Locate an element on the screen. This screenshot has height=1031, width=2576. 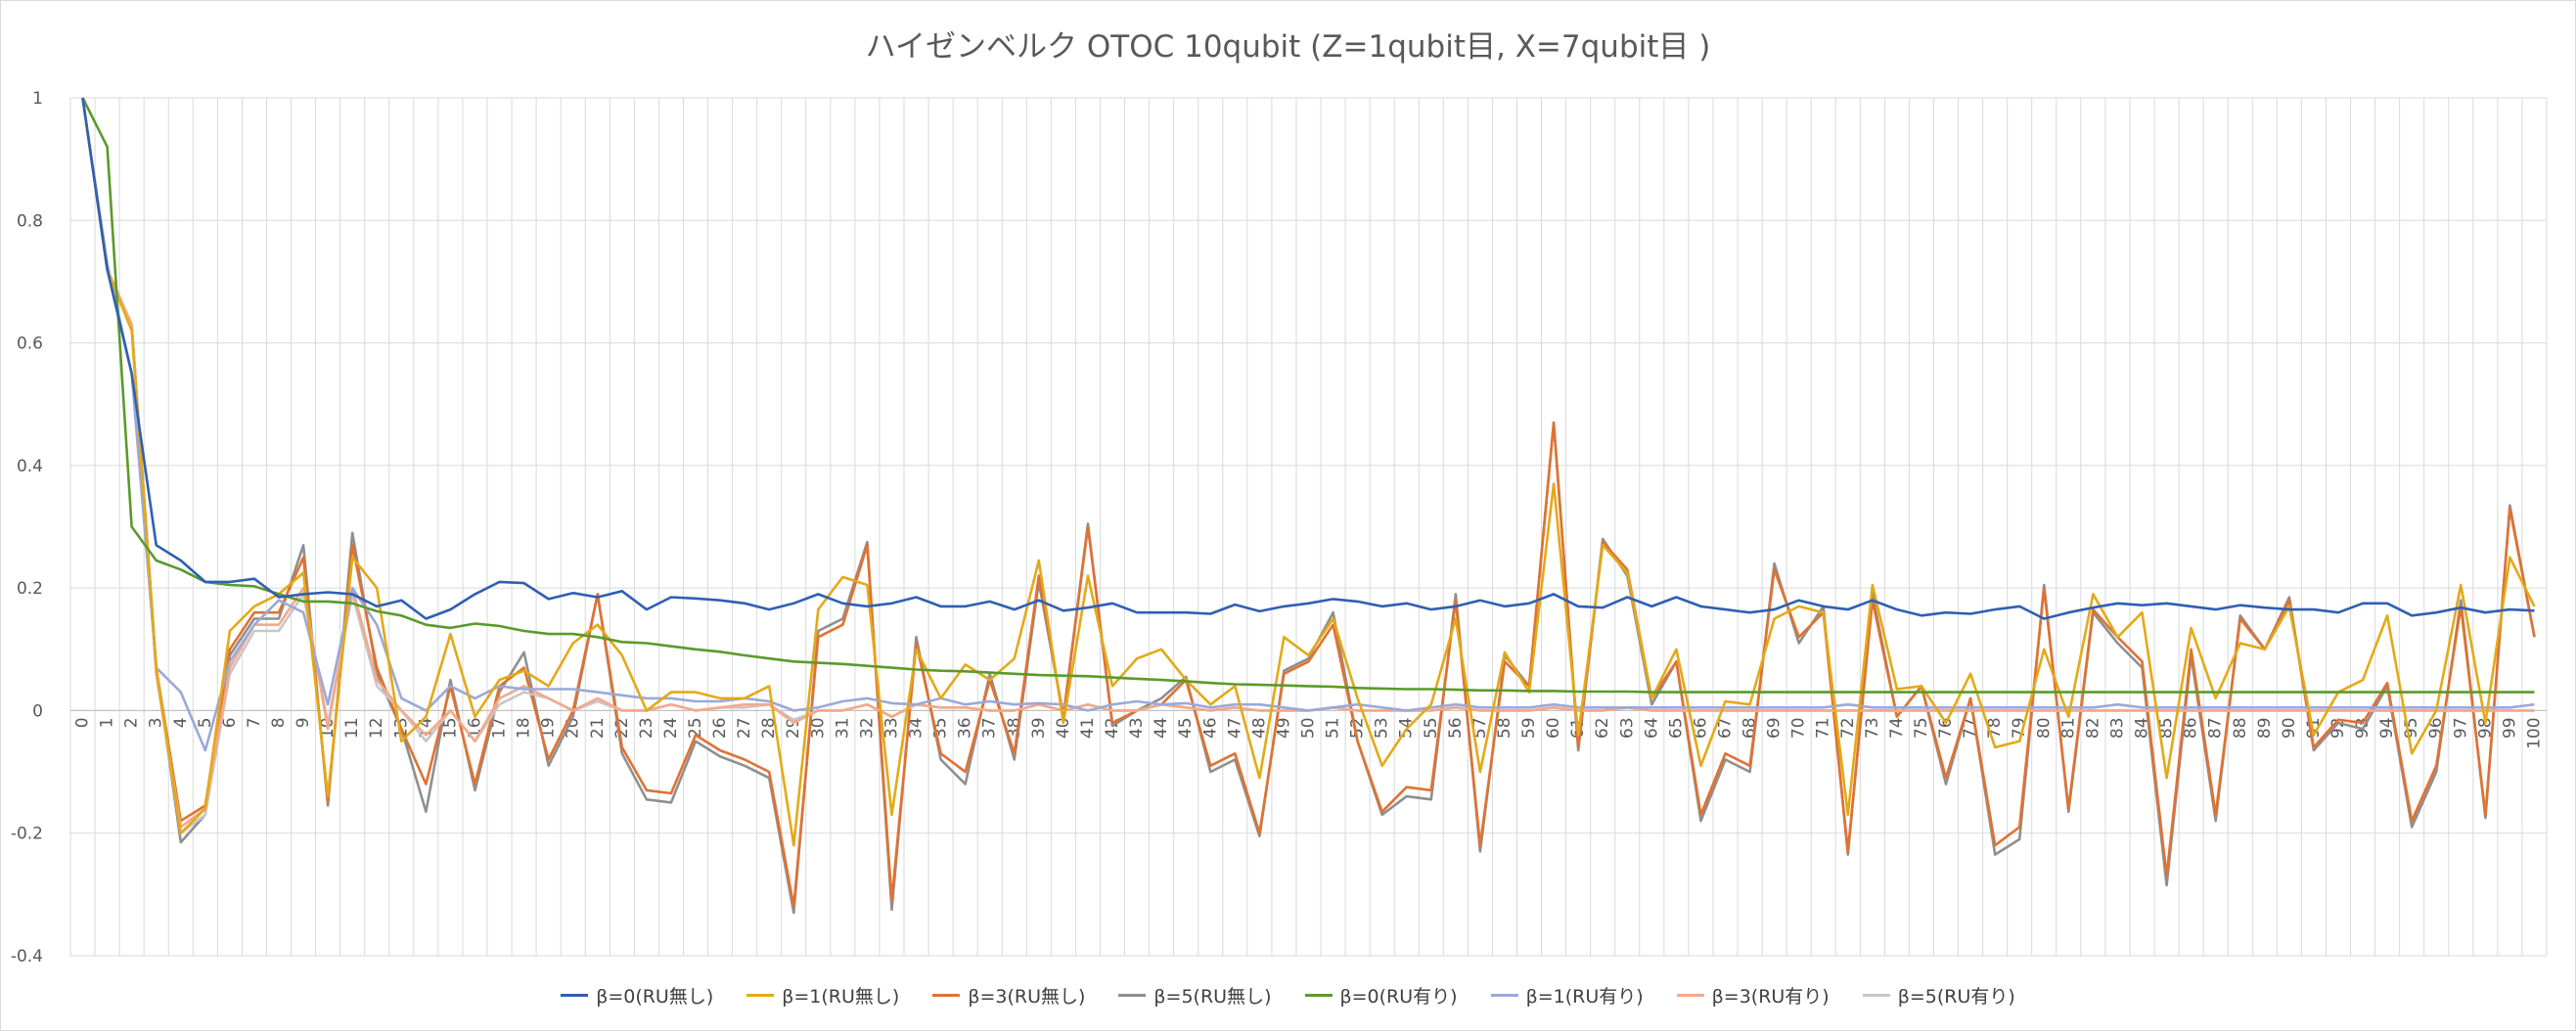
x-tick-label: 66 is located at coordinates (1700, 728).